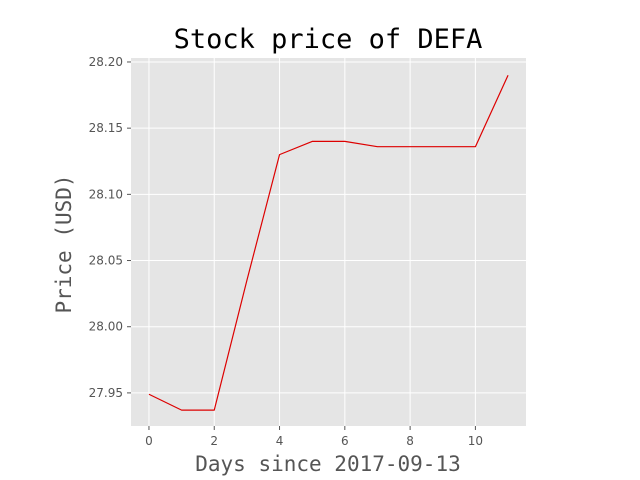 This screenshot has width=640, height=480. Describe the element at coordinates (110, 227) in the screenshot. I see `y-axis-ticks: 27.95 28.00 28.05 28.10 28.15 28.20` at that location.